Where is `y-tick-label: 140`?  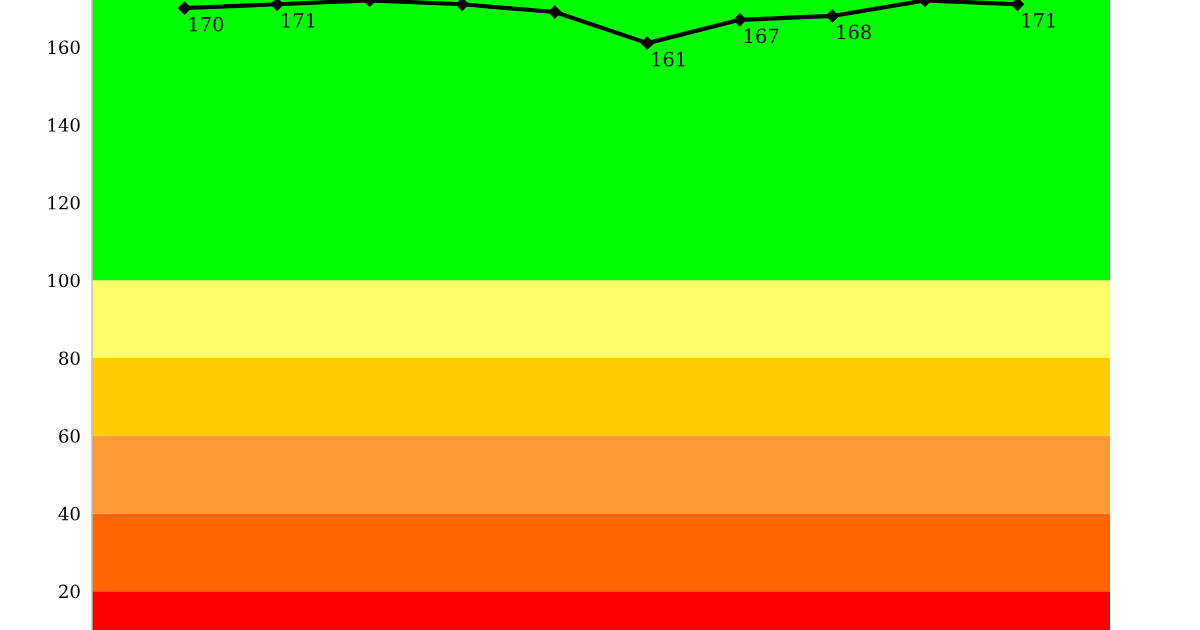 y-tick-label: 140 is located at coordinates (64, 125).